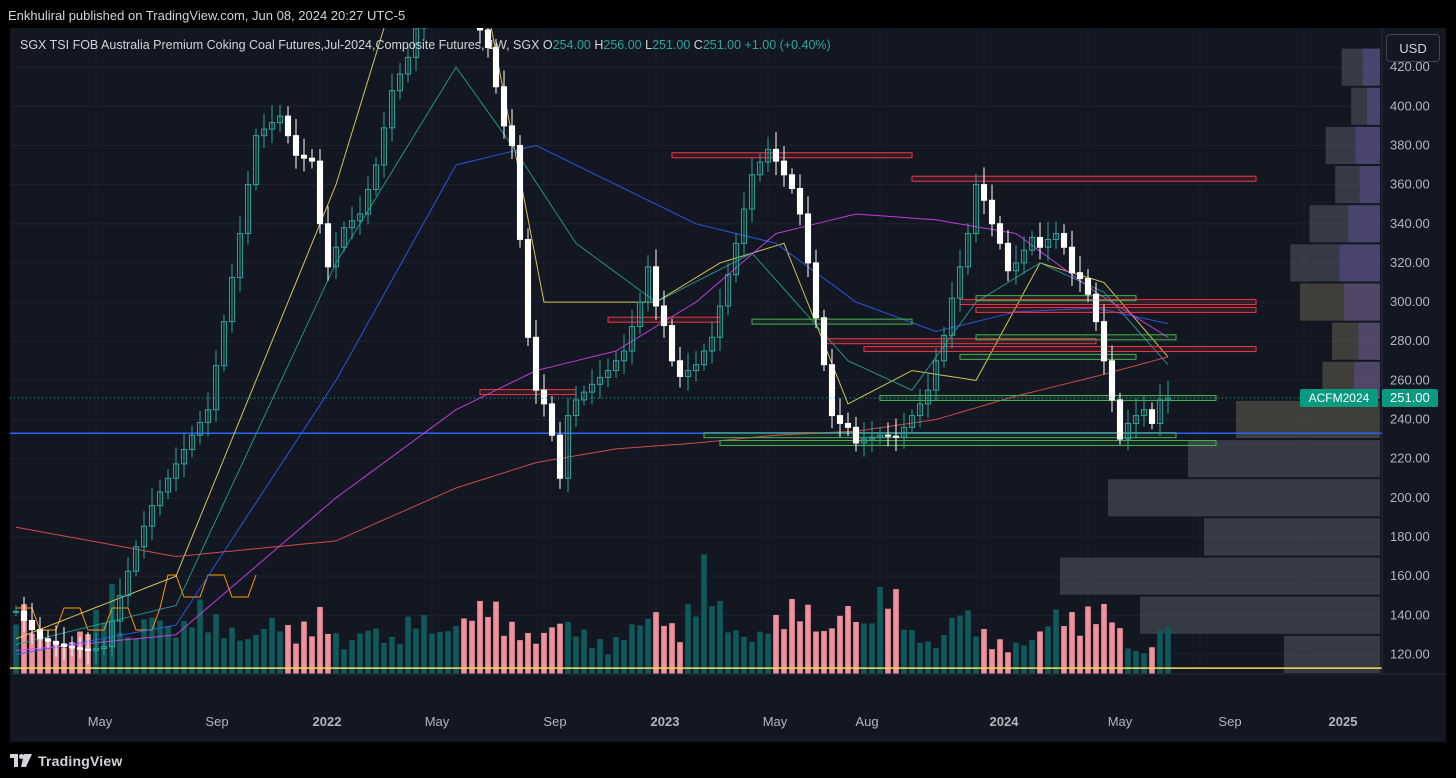 This screenshot has height=778, width=1456. What do you see at coordinates (787, 45) in the screenshot?
I see `legend-change: +1.00 (+0.40%)` at bounding box center [787, 45].